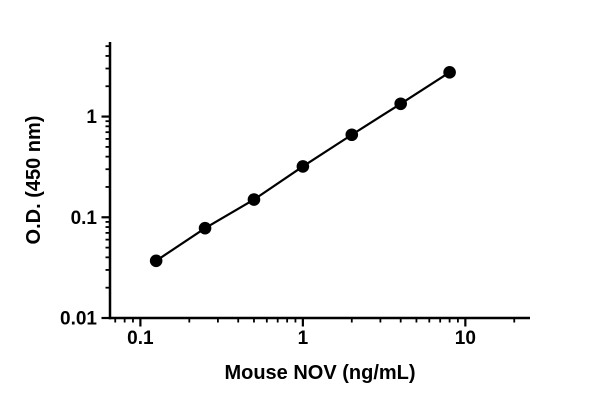  Describe the element at coordinates (303, 338) in the screenshot. I see `x-tick-label: 1` at that location.